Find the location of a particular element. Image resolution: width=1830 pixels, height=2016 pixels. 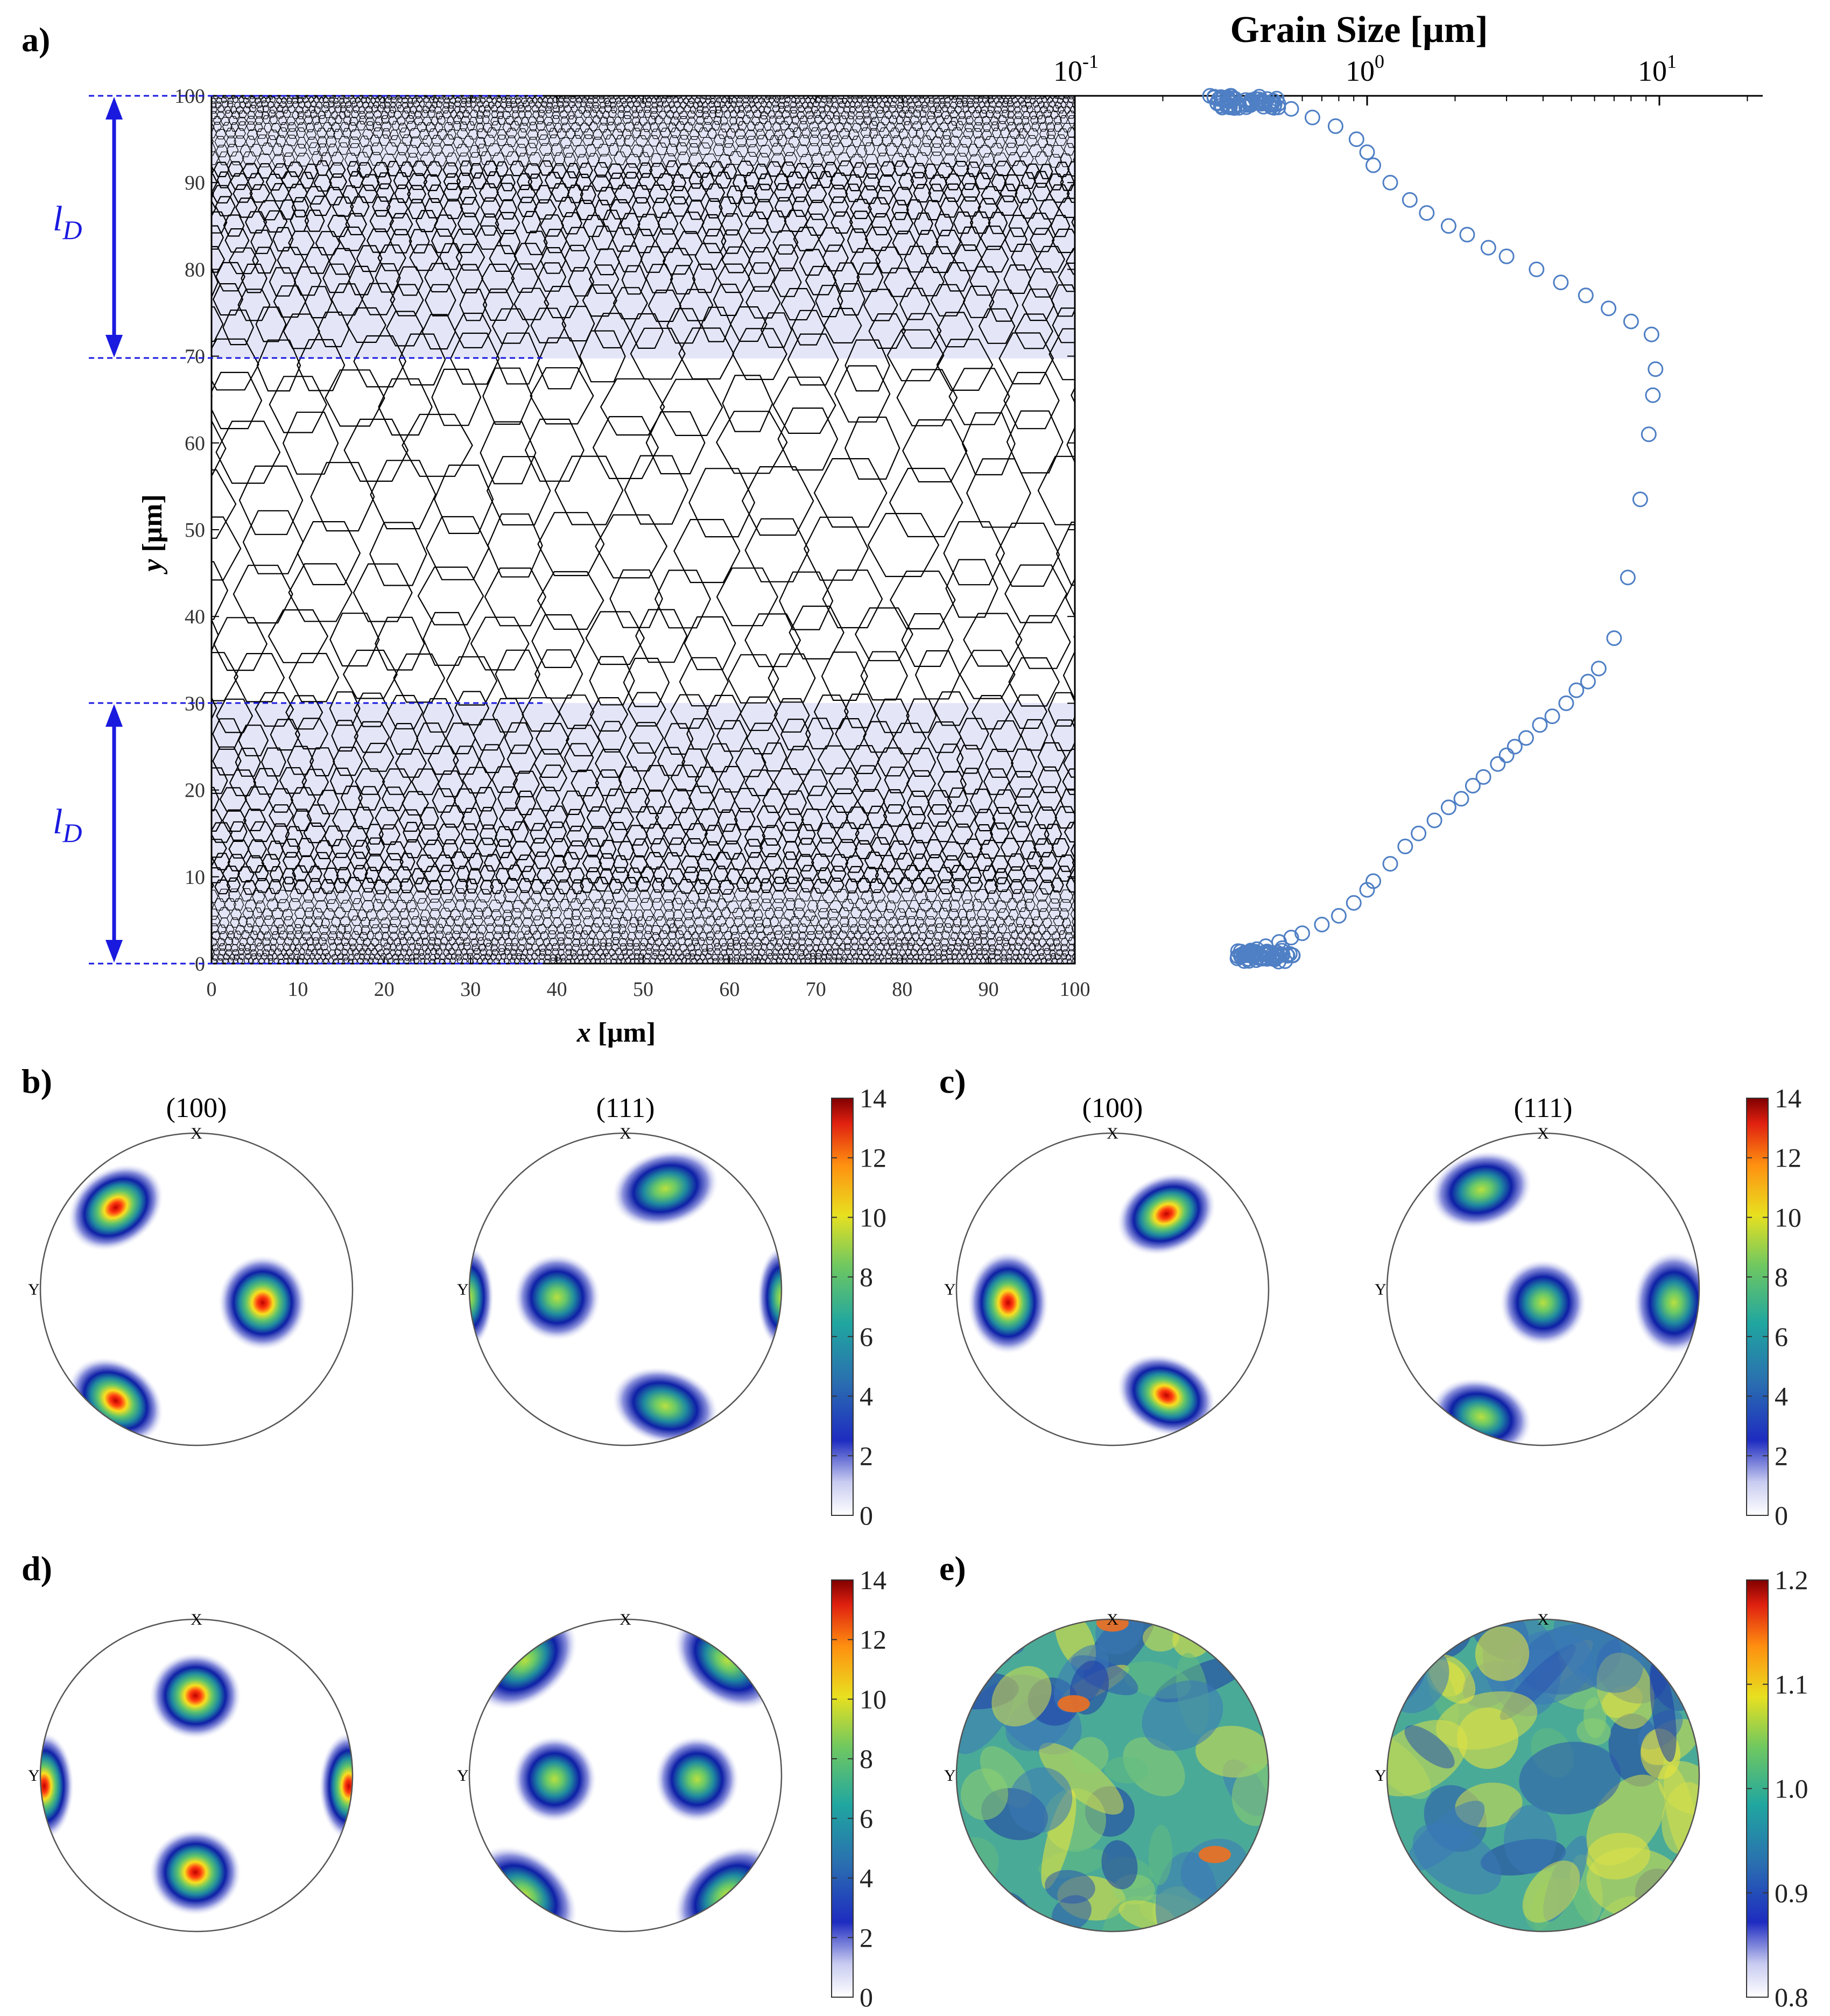

ld-label-top-main: l is located at coordinates (57, 218).